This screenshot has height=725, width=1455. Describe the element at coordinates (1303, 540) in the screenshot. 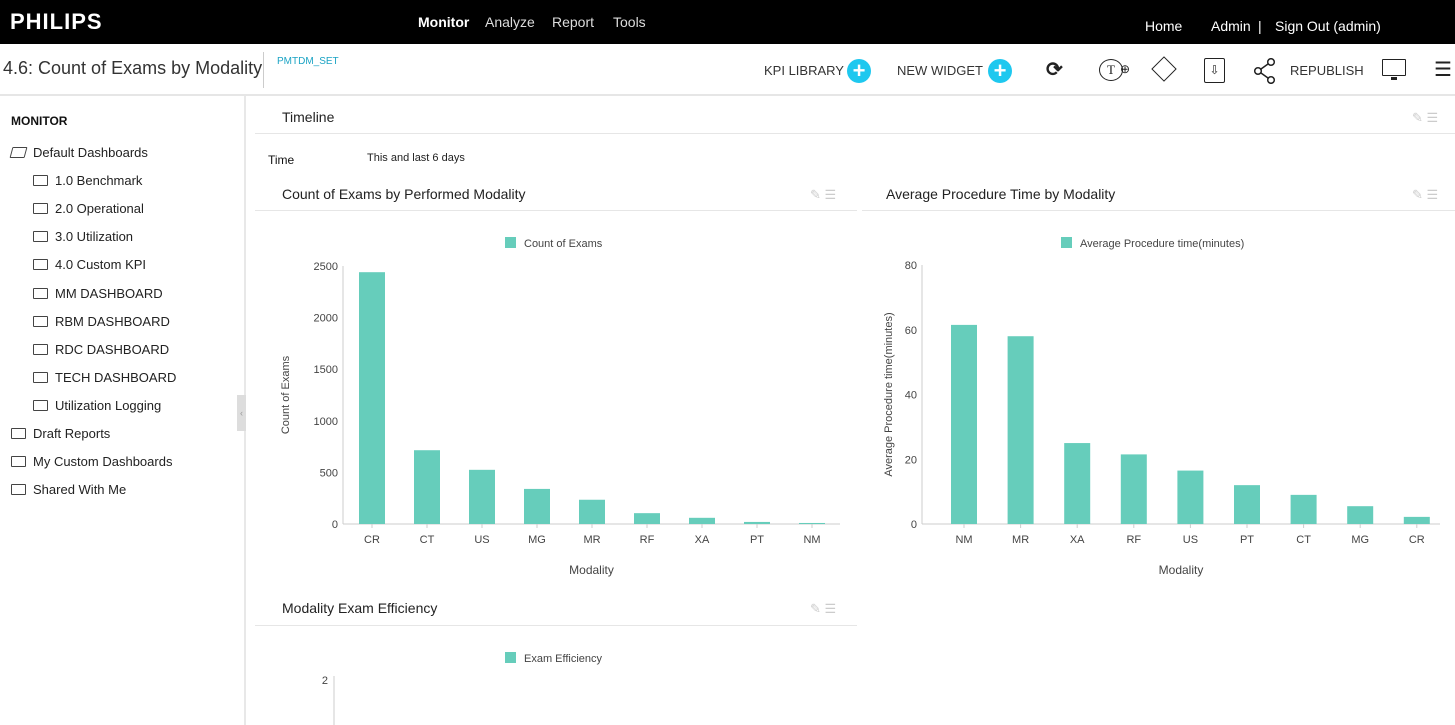

I see `x-tick-label: CT` at that location.